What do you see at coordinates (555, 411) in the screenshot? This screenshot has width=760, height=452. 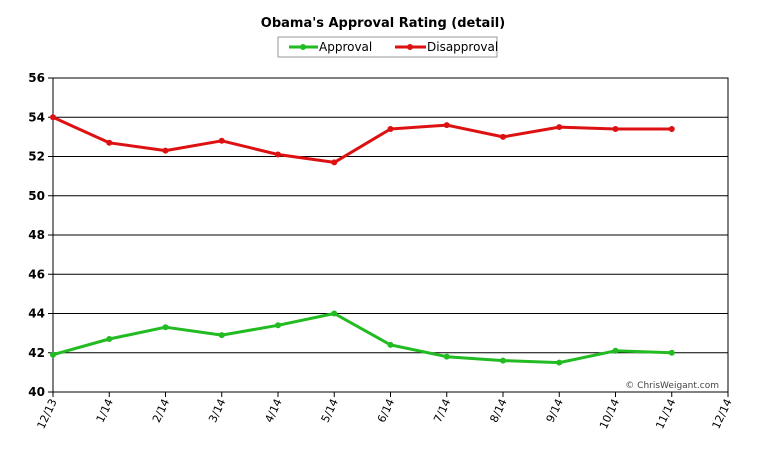 I see `x-tick-label: 9/14` at bounding box center [555, 411].